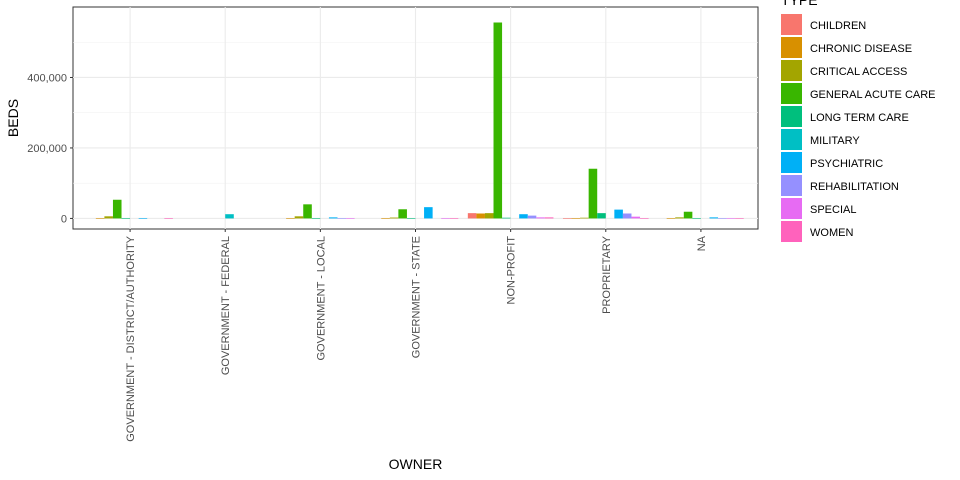 This screenshot has height=480, width=960. Describe the element at coordinates (13, 118) in the screenshot. I see `y-axis-title: BEDS` at that location.